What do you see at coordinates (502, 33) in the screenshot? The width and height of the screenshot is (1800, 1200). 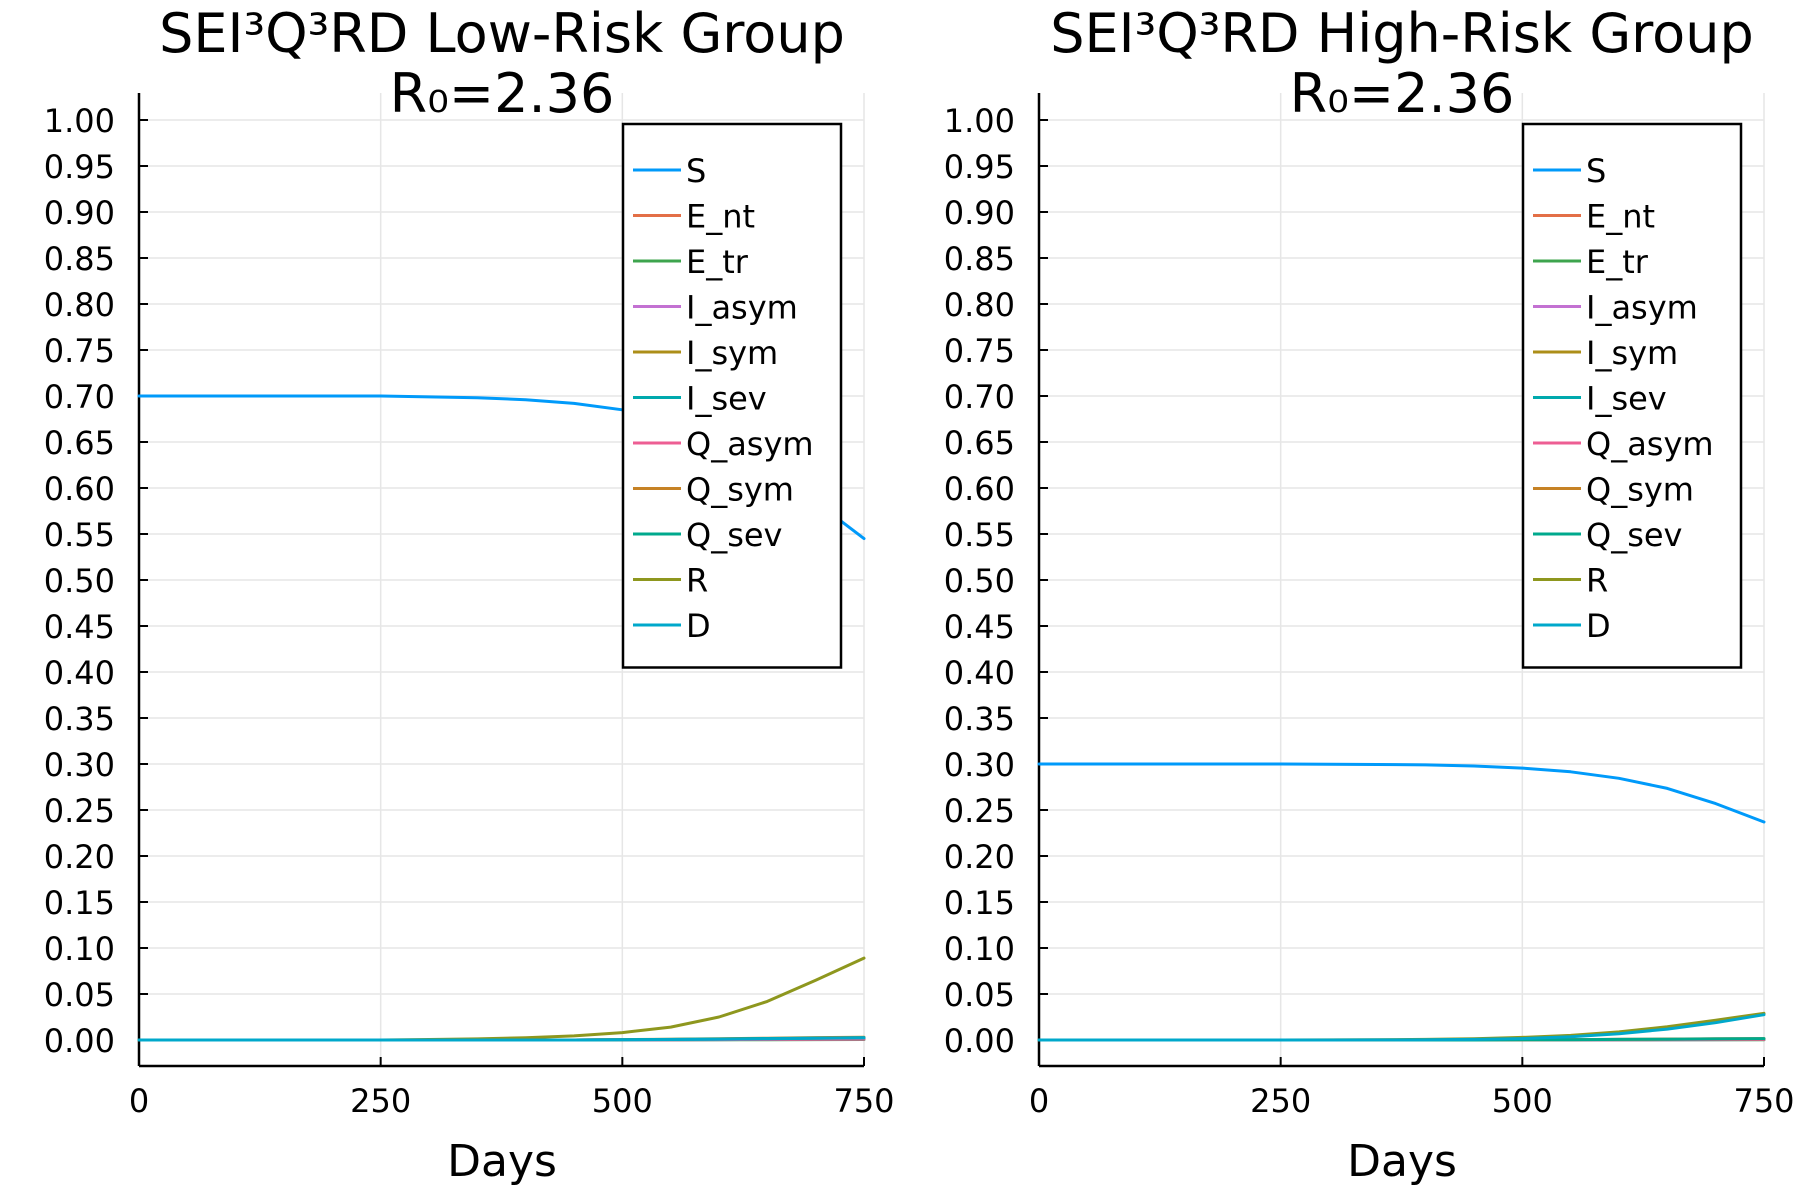 I see `chart-title: SEI³Q³RD Low-Risk Group` at bounding box center [502, 33].